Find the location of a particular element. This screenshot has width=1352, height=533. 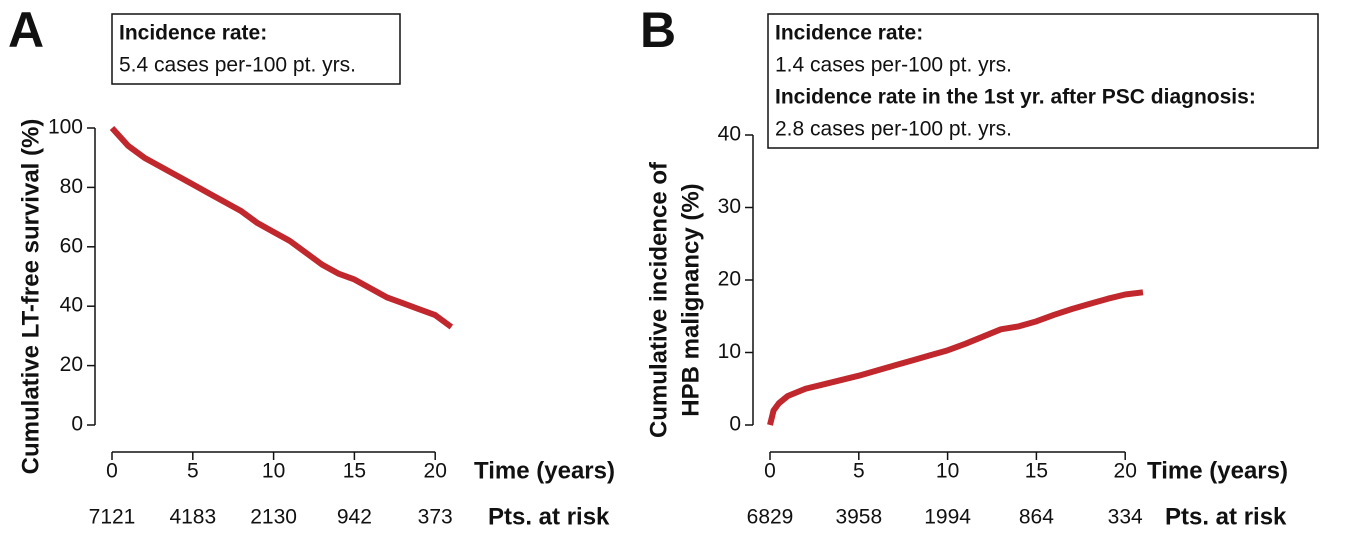

at-risk-count: 334 is located at coordinates (1125, 517).